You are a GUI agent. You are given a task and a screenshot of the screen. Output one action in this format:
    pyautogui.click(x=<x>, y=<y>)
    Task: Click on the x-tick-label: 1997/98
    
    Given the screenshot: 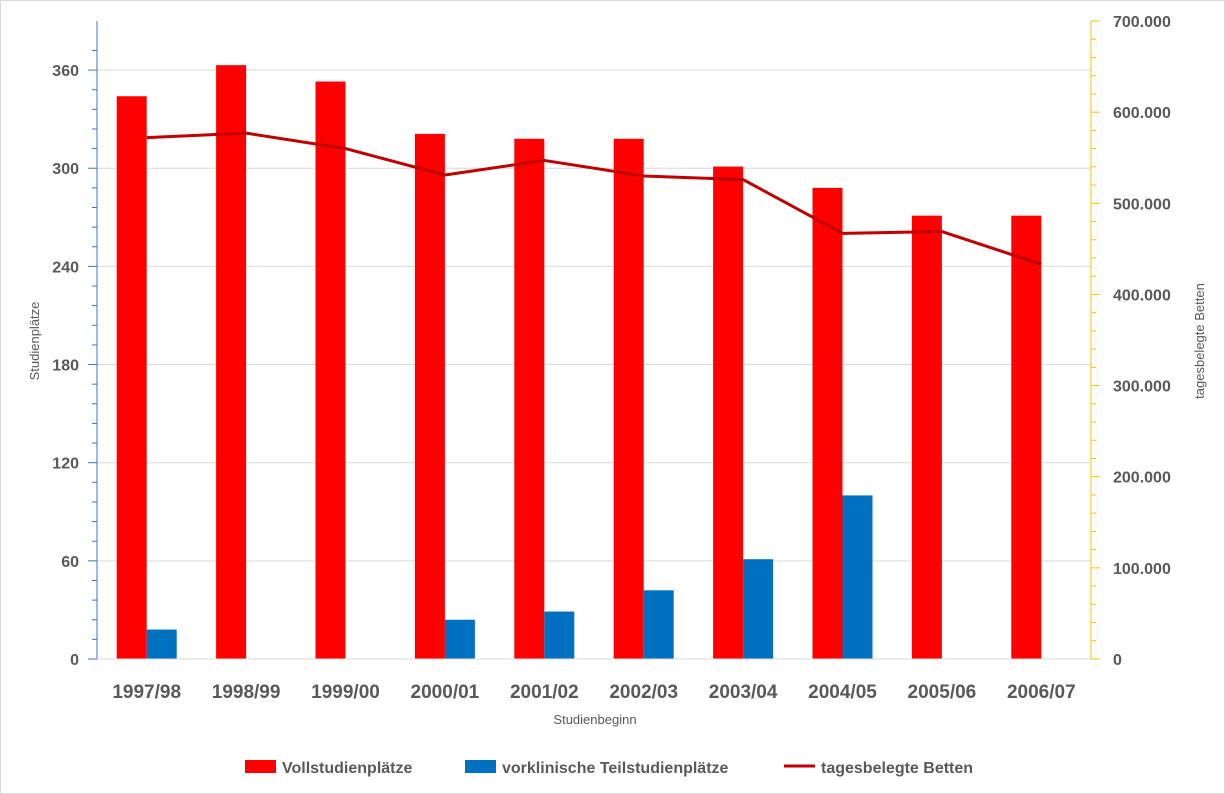 What is the action you would take?
    pyautogui.click(x=146, y=692)
    